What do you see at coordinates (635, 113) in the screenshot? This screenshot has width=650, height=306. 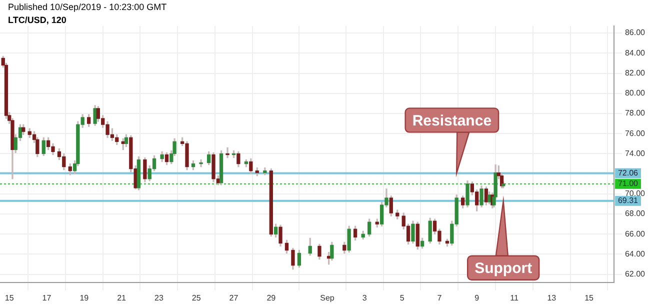 I see `y-tick-label: 78.00` at bounding box center [635, 113].